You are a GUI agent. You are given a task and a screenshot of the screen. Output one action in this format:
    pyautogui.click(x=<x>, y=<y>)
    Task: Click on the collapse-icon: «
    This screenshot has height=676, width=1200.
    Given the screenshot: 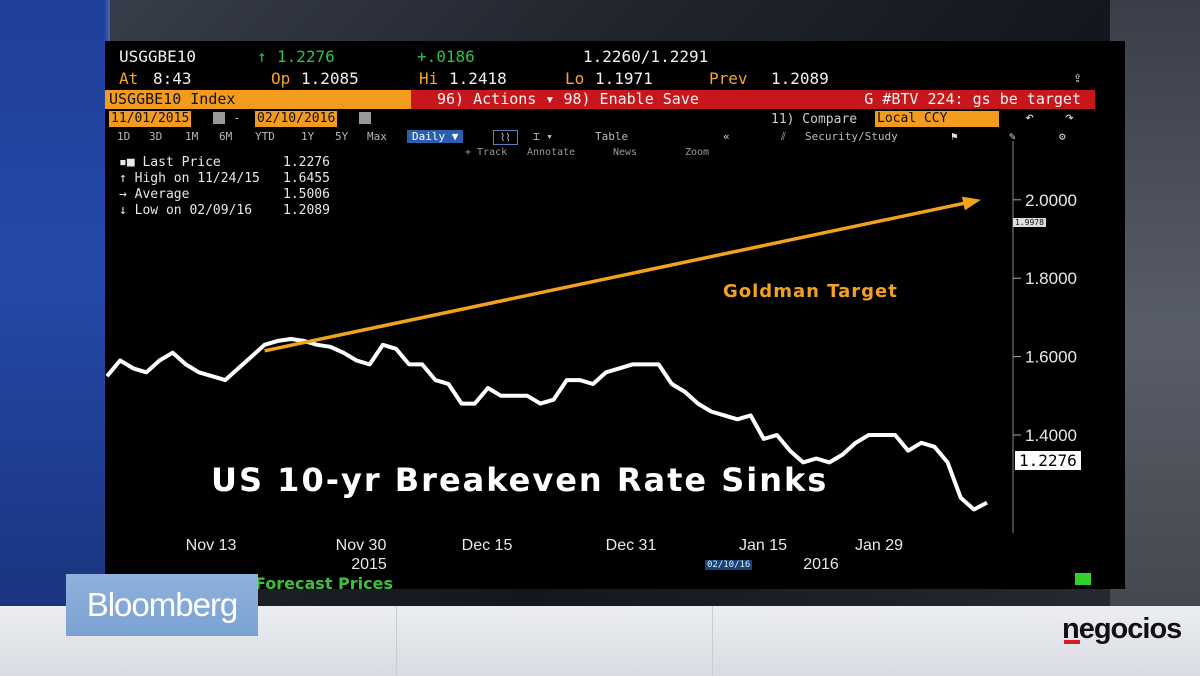 What is the action you would take?
    pyautogui.click(x=726, y=136)
    